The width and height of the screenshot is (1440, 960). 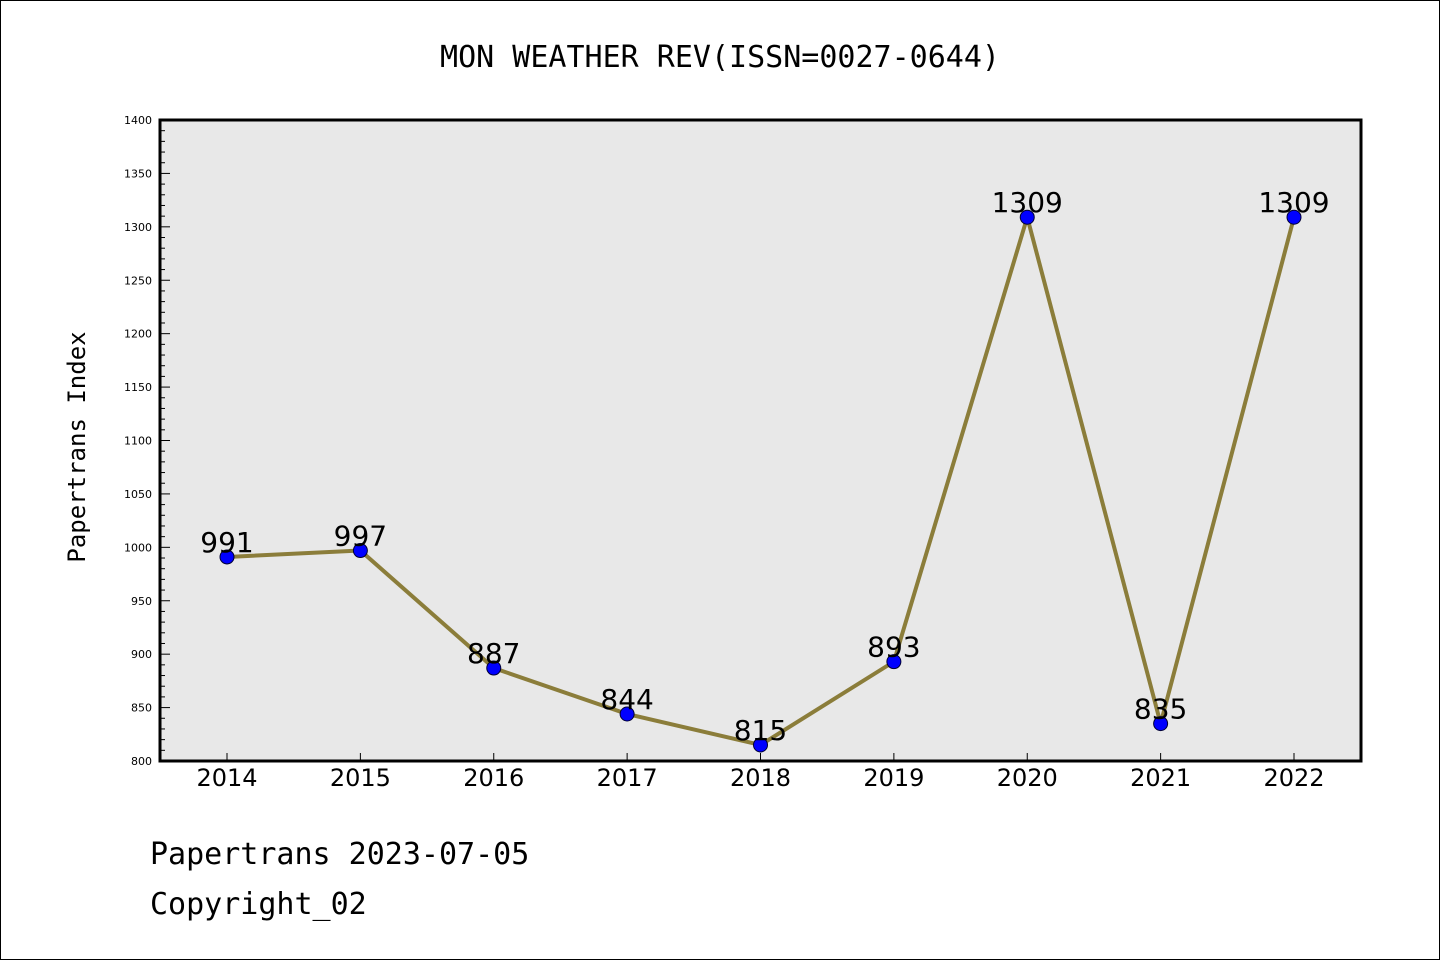 I want to click on x-tick-label: 2016, so click(x=493, y=778).